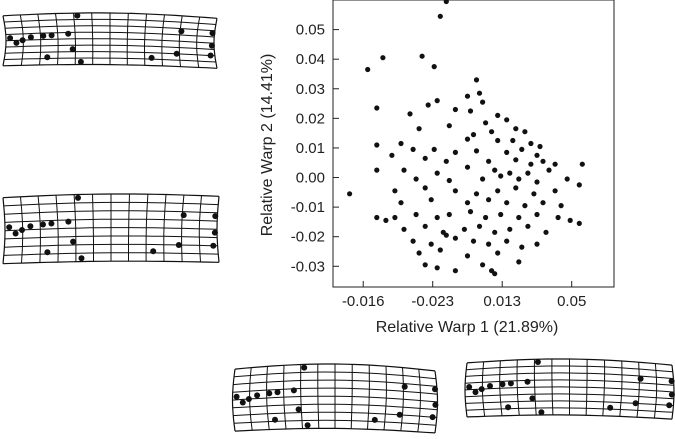  I want to click on y-tick-label: 0.02, so click(310, 118).